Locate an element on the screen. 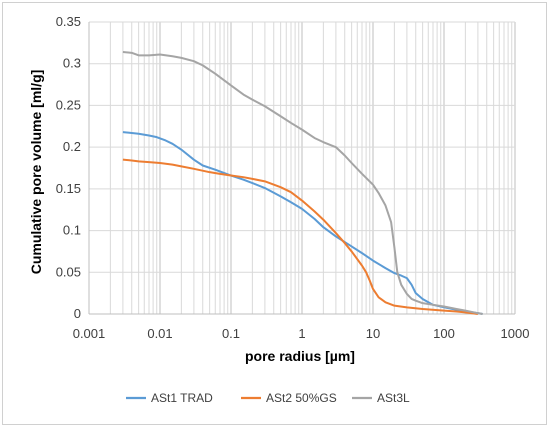 Image resolution: width=550 pixels, height=428 pixels. x-tick-label: 0.1 is located at coordinates (231, 333).